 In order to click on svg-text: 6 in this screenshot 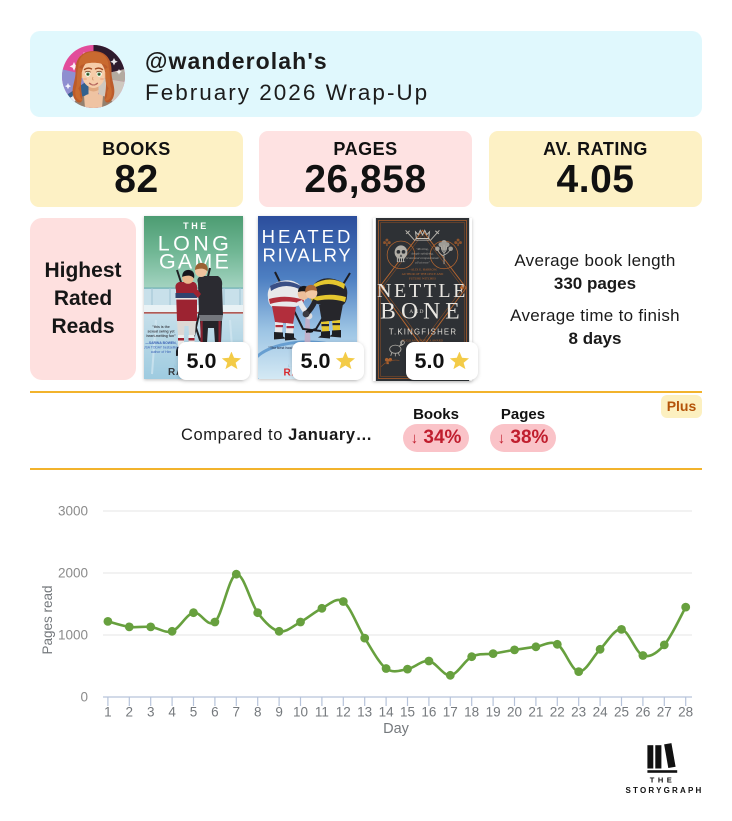, I will do `click(215, 712)`.